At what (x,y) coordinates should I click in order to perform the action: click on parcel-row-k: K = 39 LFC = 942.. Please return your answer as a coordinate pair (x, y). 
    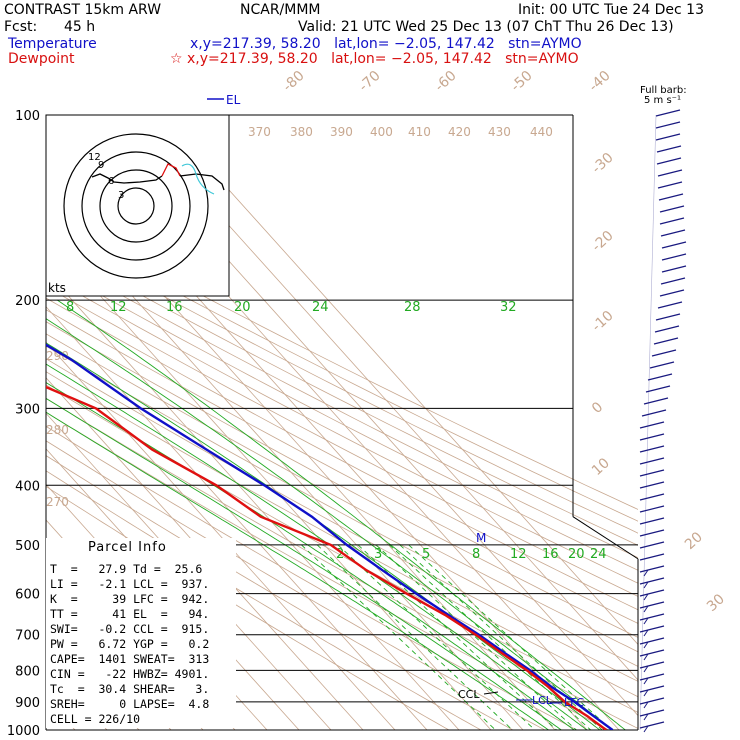
    Looking at the image, I should click on (130, 599).